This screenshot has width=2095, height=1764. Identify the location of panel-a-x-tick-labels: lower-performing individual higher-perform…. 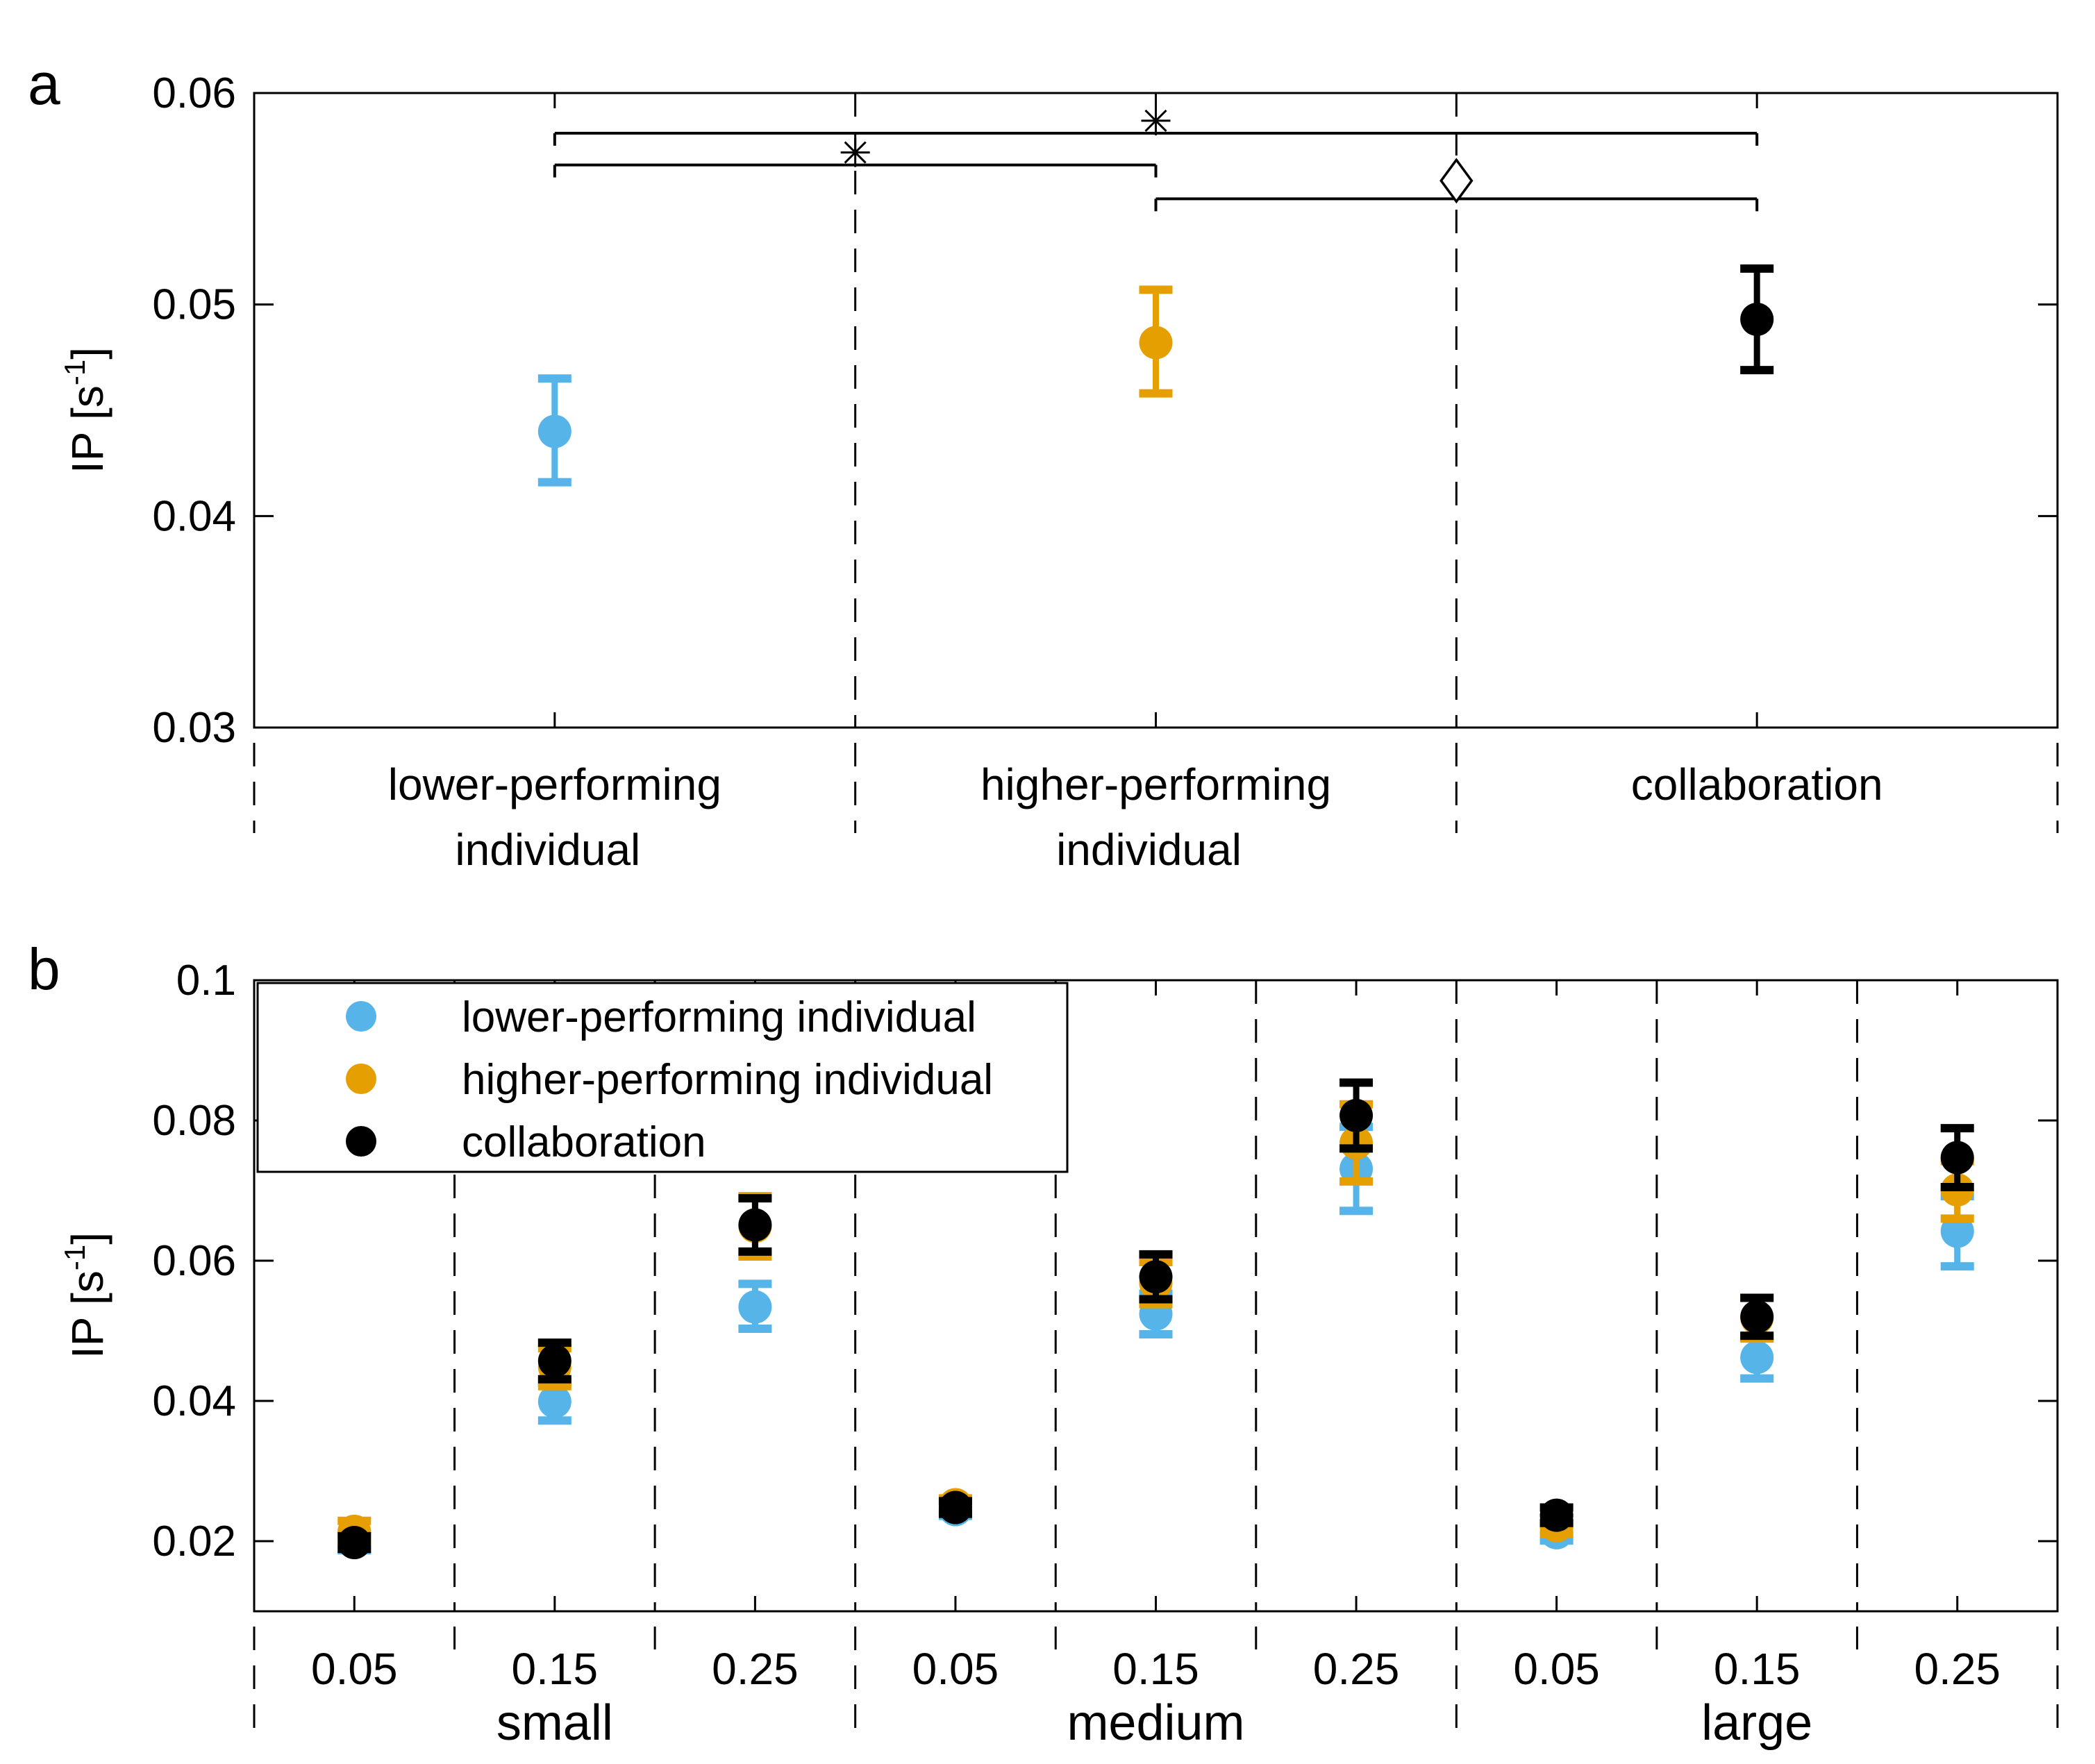
(1135, 817).